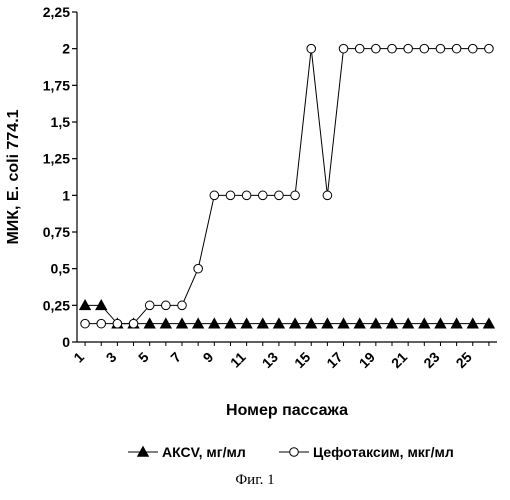 Image resolution: width=510 pixels, height=500 pixels. What do you see at coordinates (287, 314) in the screenshot?
I see `series-line` at bounding box center [287, 314].